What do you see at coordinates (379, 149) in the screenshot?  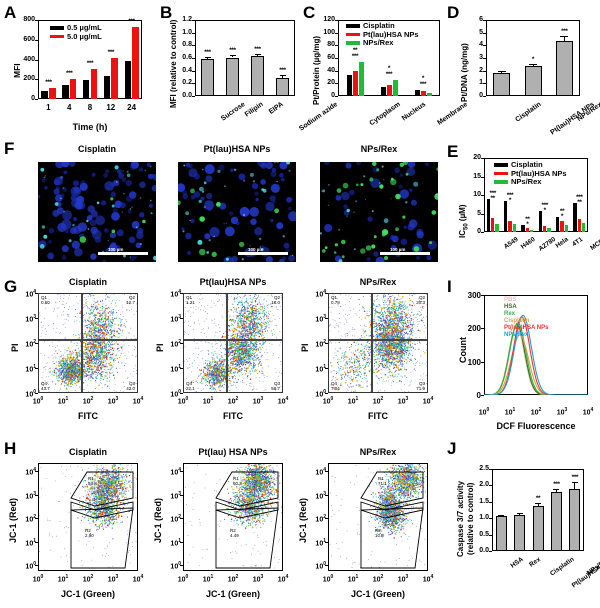 I see `micrograph-title: NPs/Rex` at bounding box center [379, 149].